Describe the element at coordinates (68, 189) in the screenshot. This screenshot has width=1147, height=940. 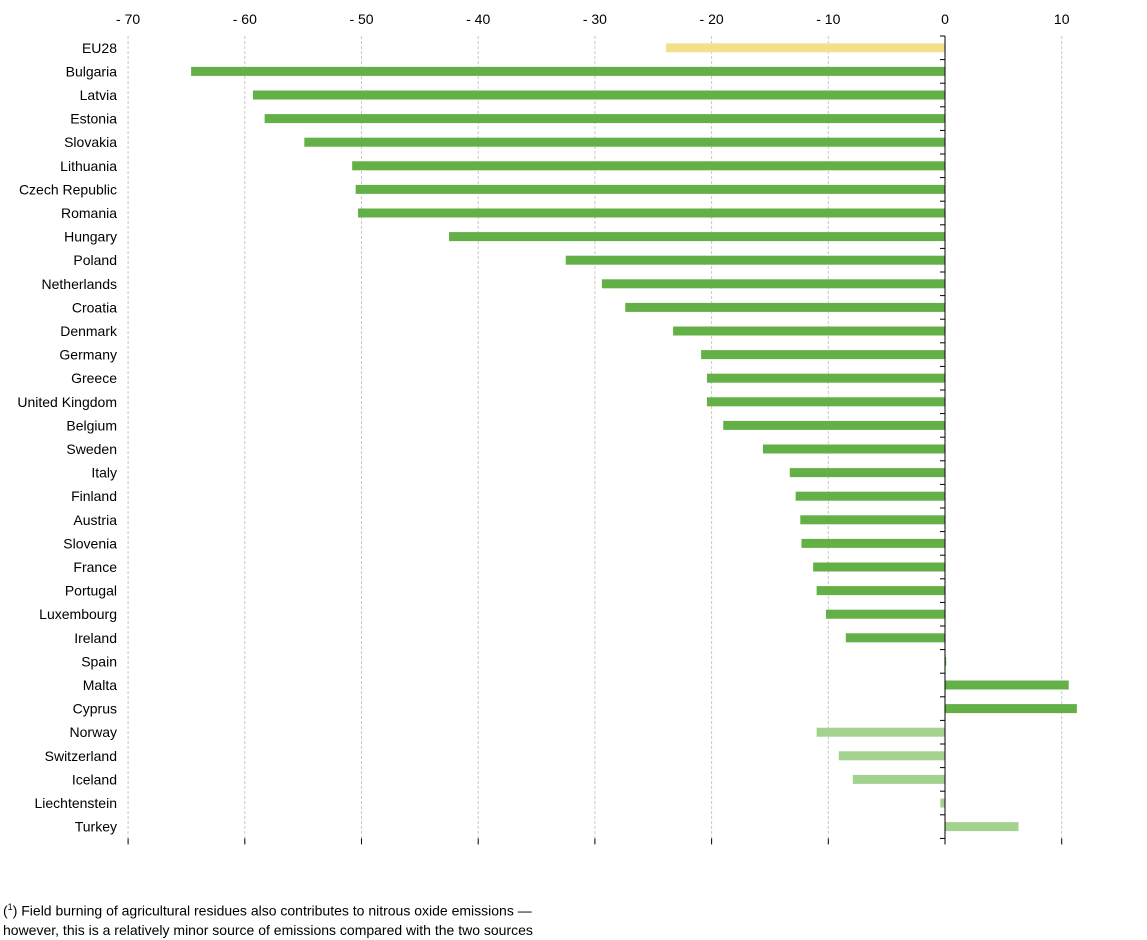
I see `category-label: Czech Republic` at that location.